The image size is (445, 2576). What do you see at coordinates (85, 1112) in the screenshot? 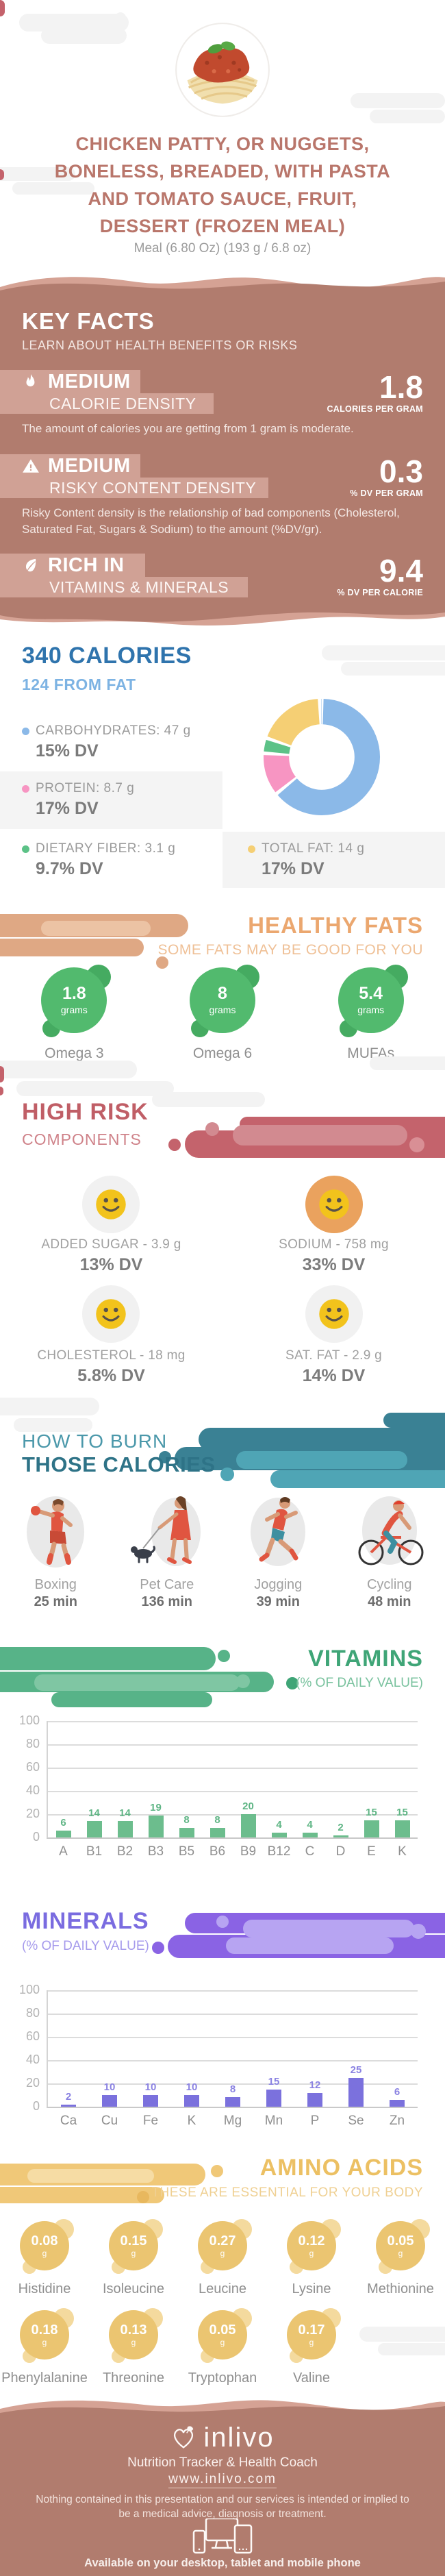
I see `high-risk-title: HIGH RISK` at bounding box center [85, 1112].